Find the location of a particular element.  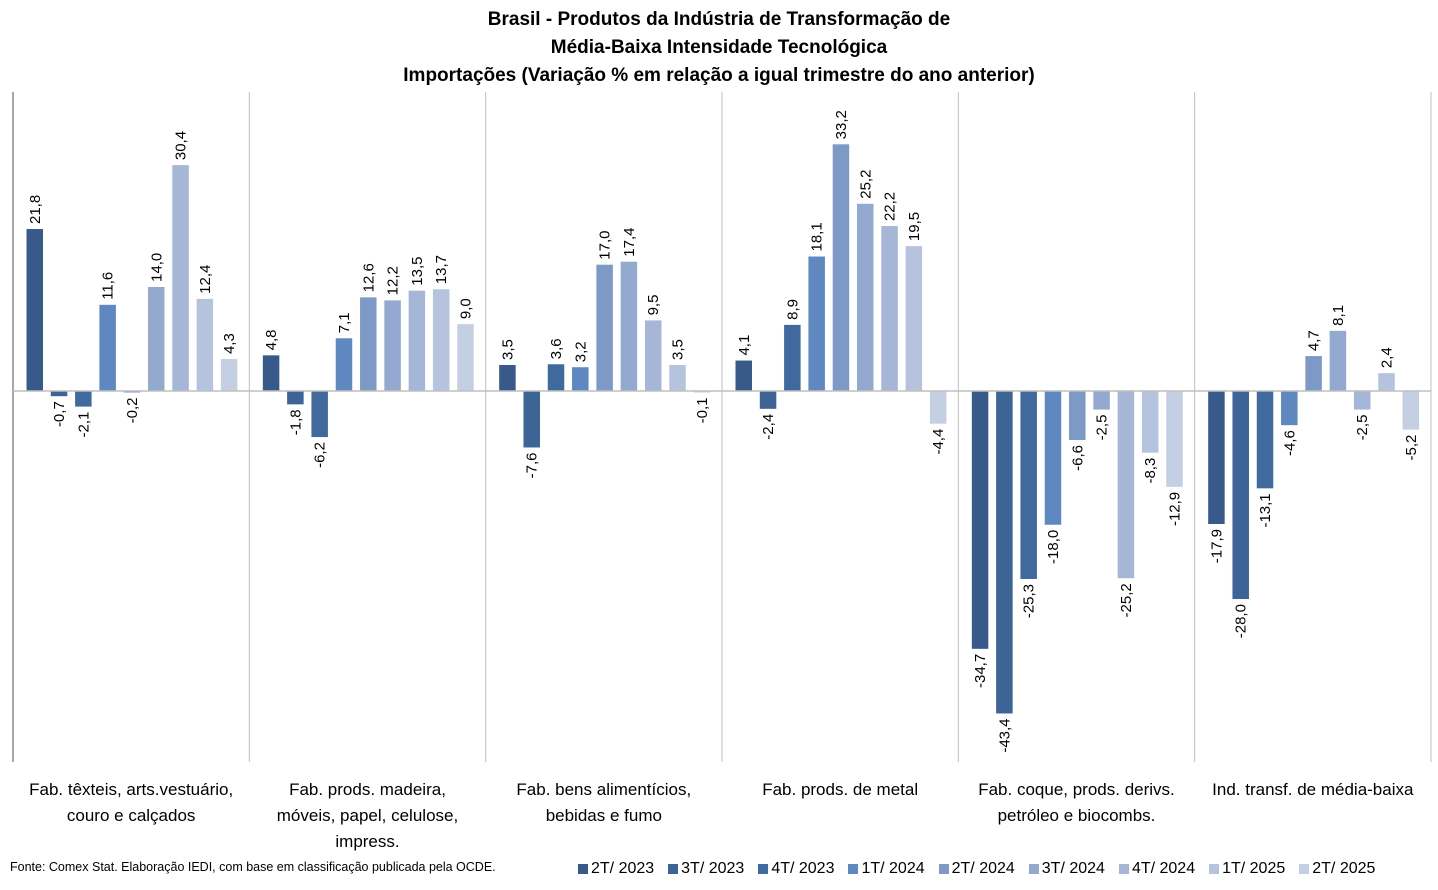

data-label: 18,1 is located at coordinates (817, 236).